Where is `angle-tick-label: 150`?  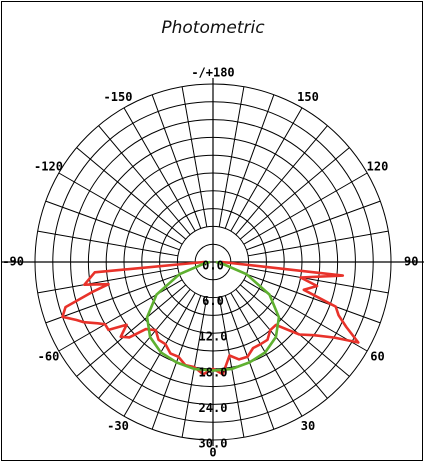
angle-tick-label: 150 is located at coordinates (308, 97).